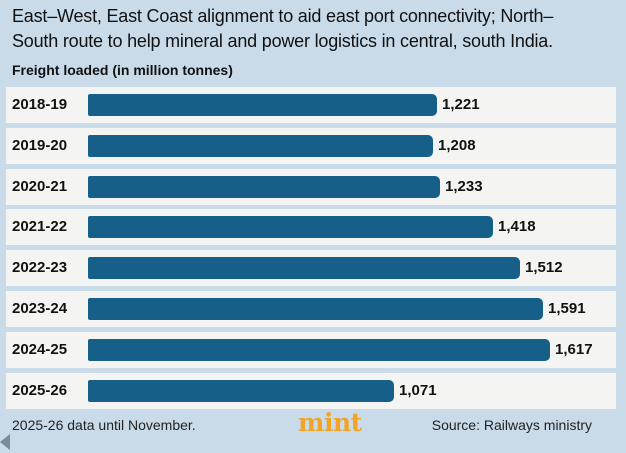  Describe the element at coordinates (511, 425) in the screenshot. I see `source-note: Source: Railways ministry` at that location.